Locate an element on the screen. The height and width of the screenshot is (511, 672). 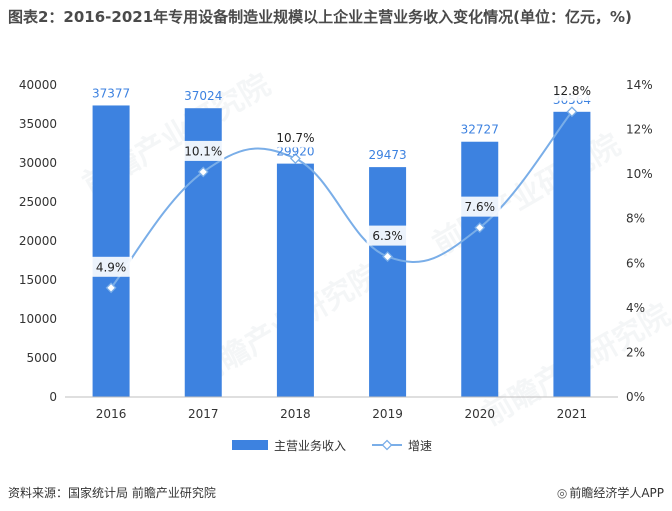
line-value-label: 7.6% is located at coordinates (480, 207).